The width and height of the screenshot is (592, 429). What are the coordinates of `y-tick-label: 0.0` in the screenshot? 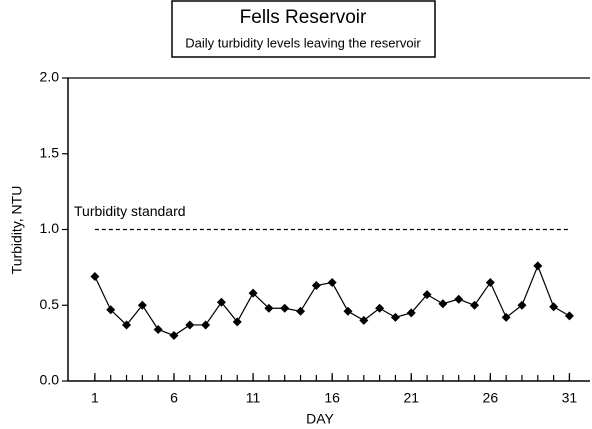 It's located at (50, 380).